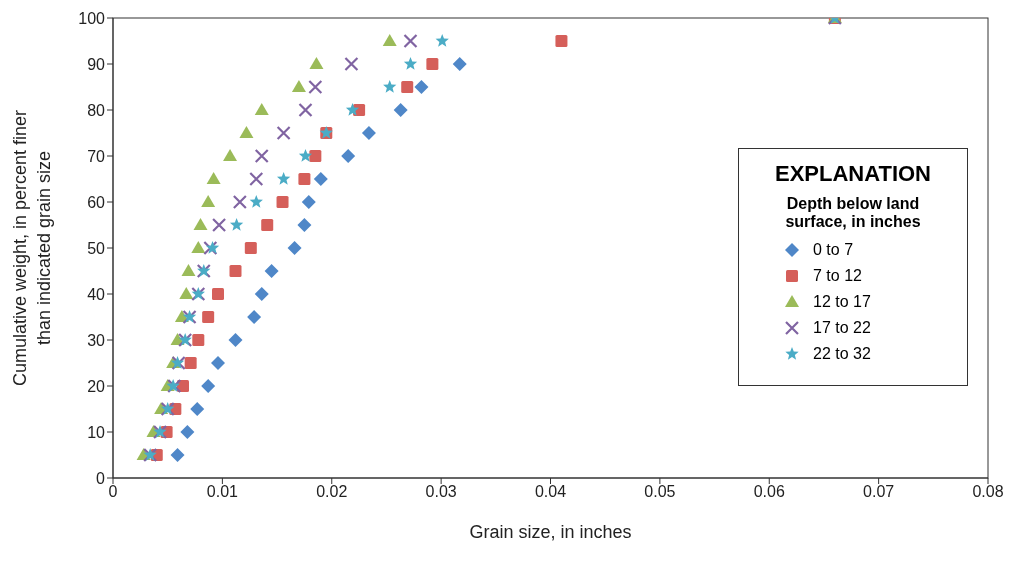 Image resolution: width=1026 pixels, height=576 pixels. Describe the element at coordinates (96, 202) in the screenshot. I see `y-tick-label: 60` at that location.